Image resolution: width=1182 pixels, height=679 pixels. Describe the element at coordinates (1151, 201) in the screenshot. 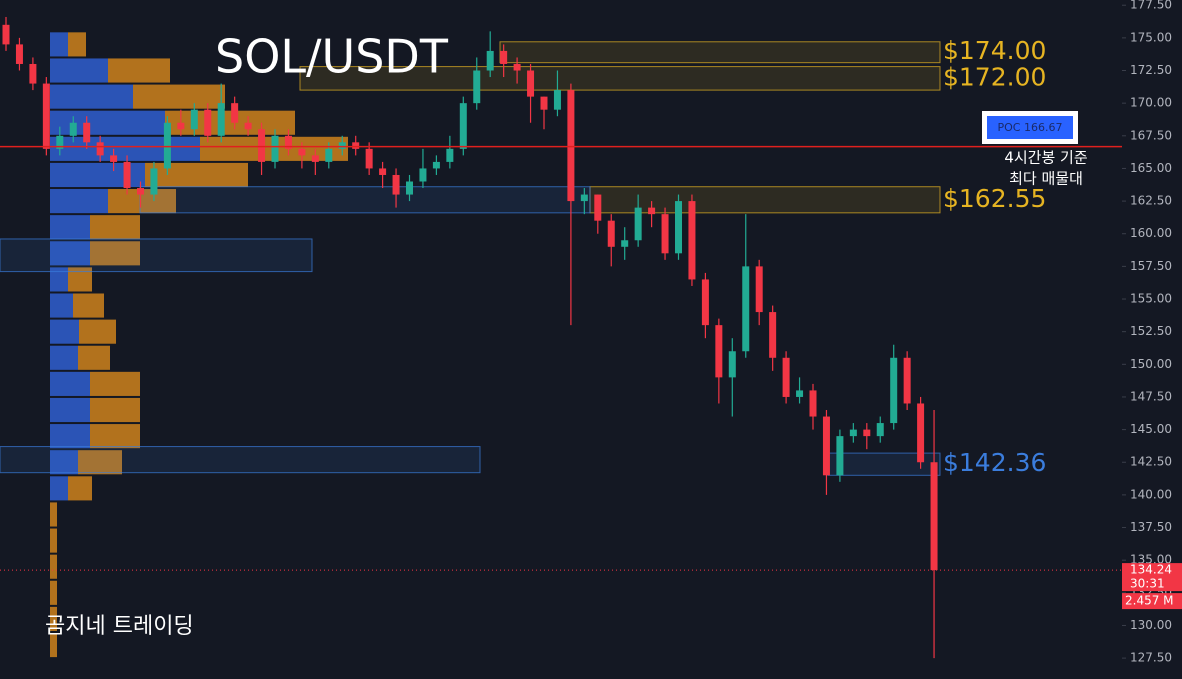

I see `y-tick-label: 162.50` at that location.